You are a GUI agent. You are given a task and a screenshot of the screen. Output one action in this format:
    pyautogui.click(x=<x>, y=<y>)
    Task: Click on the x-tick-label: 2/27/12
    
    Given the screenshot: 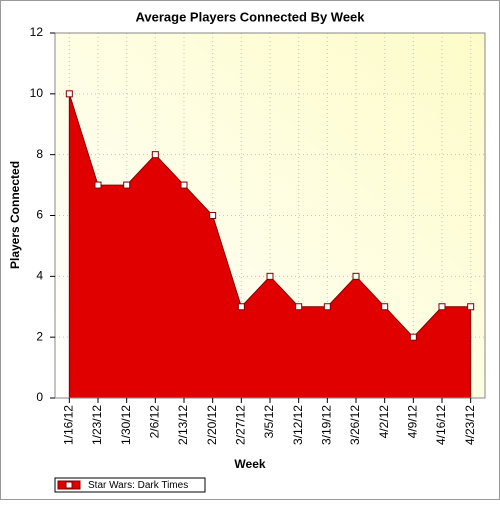 What is the action you would take?
    pyautogui.click(x=241, y=425)
    